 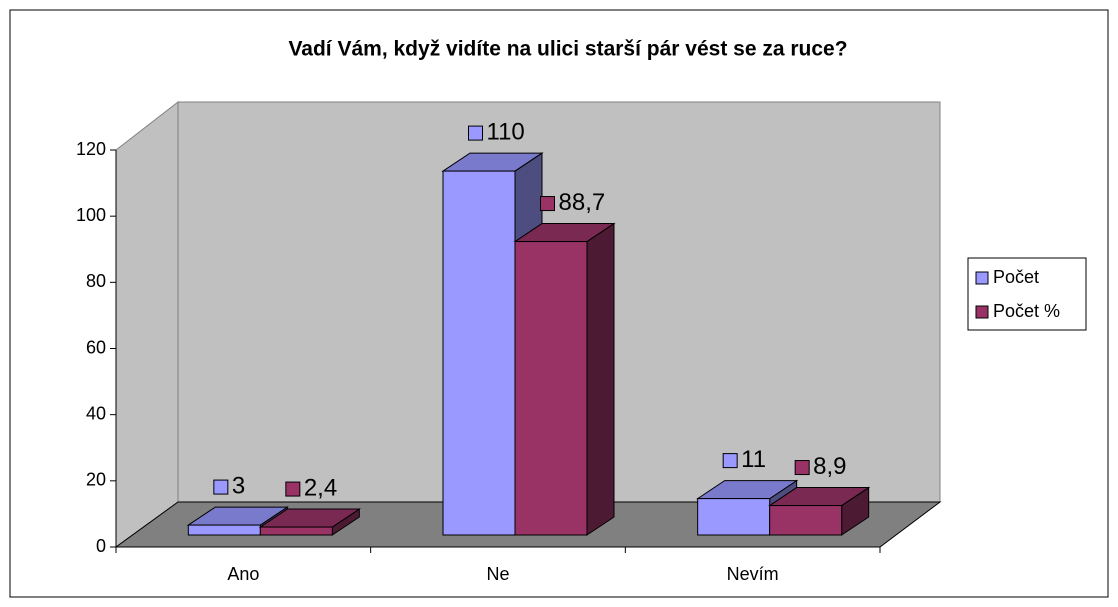 What do you see at coordinates (753, 459) in the screenshot?
I see `data-label: 11` at bounding box center [753, 459].